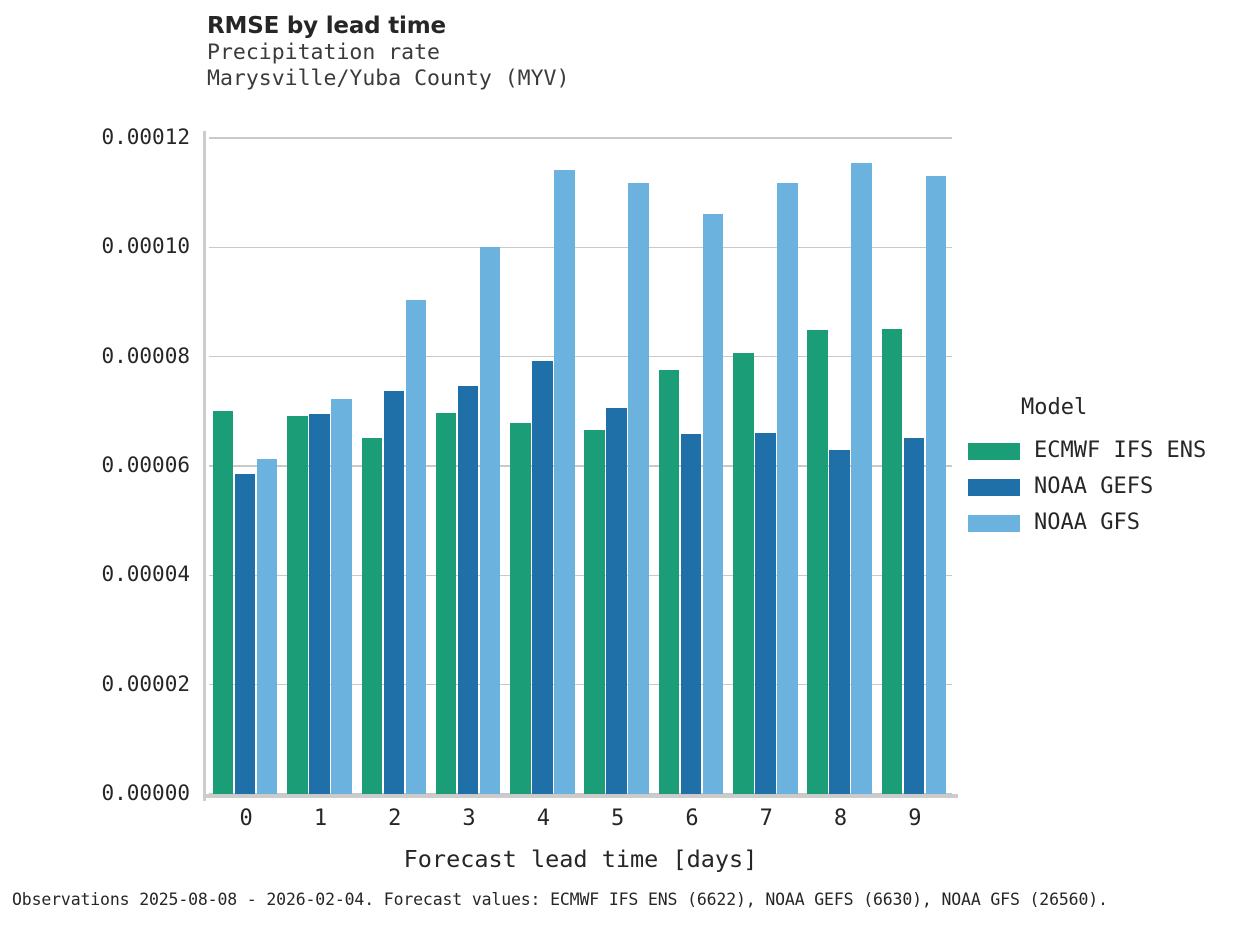  Describe the element at coordinates (395, 818) in the screenshot. I see `x-tick-label: 2` at that location.